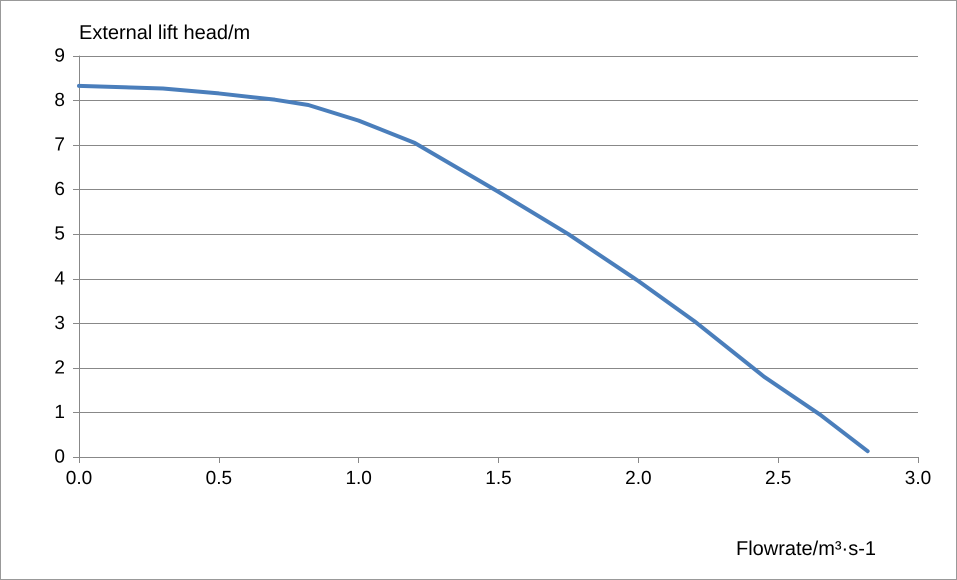 This screenshot has width=957, height=580. What do you see at coordinates (59, 323) in the screenshot?
I see `y-tick-label: 3` at bounding box center [59, 323].